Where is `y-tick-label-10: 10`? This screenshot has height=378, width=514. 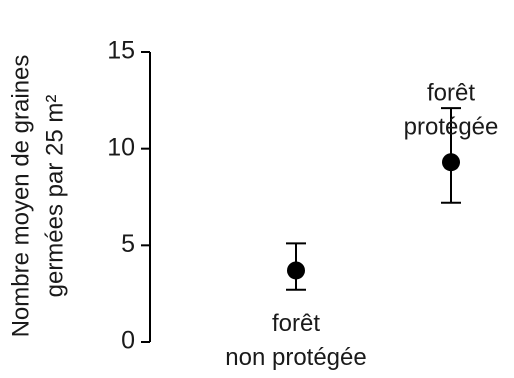
y-tick-label-10: 10 is located at coordinates (121, 147).